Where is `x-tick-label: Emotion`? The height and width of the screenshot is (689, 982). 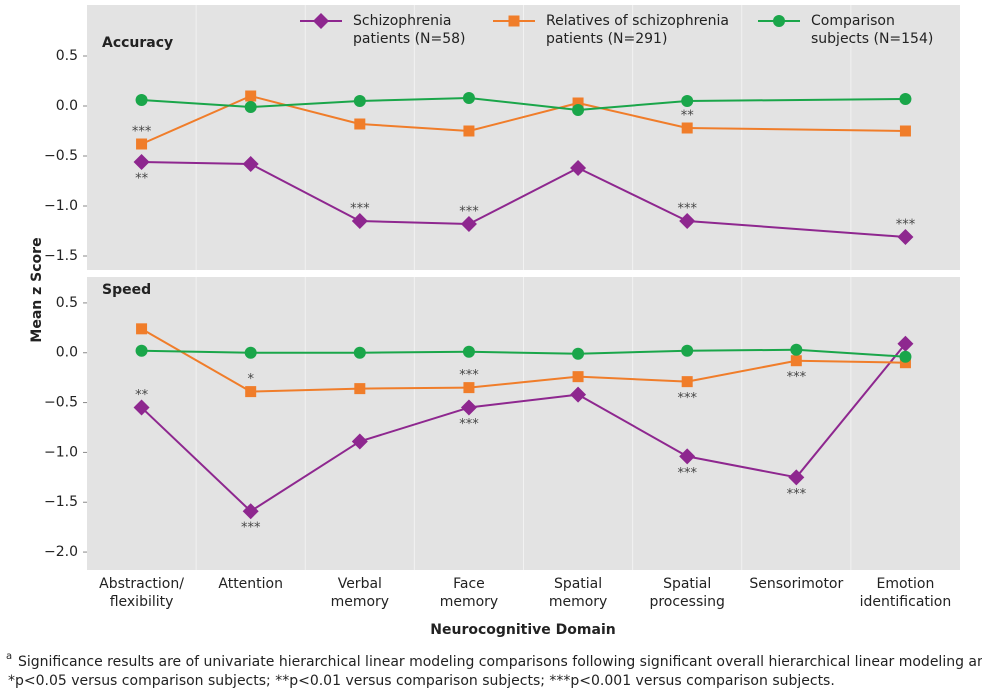
x-tick-label: Emotion is located at coordinates (906, 584).